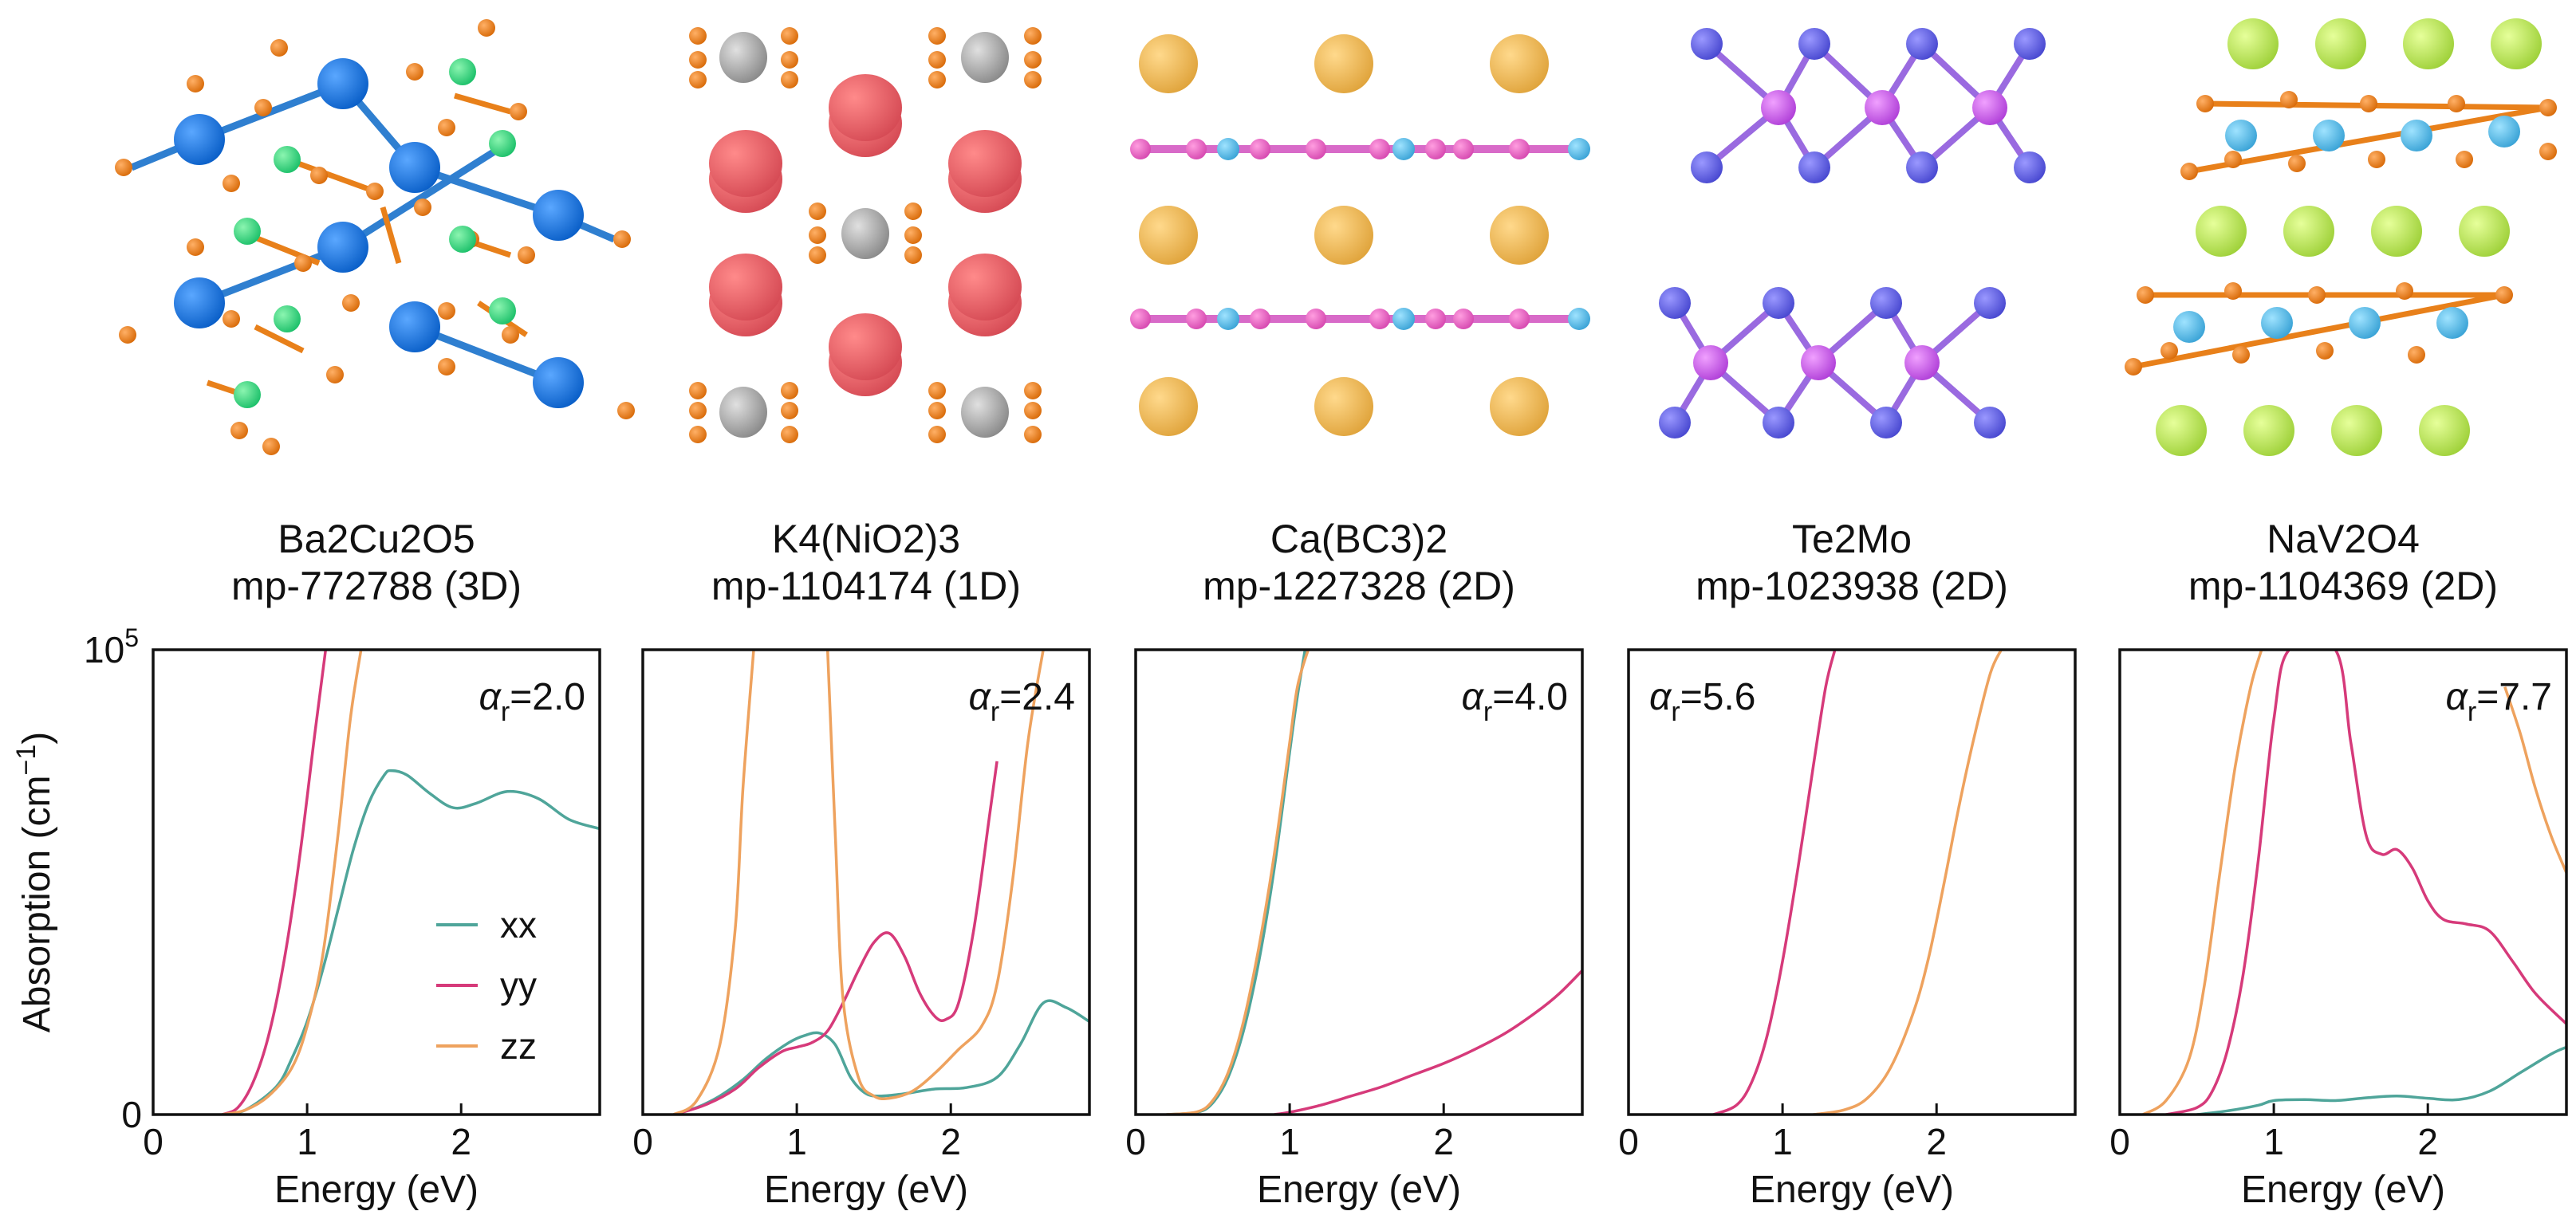 The height and width of the screenshot is (1215, 2576). Describe the element at coordinates (1852, 233) in the screenshot. I see `crystal-structure-te2mo` at that location.